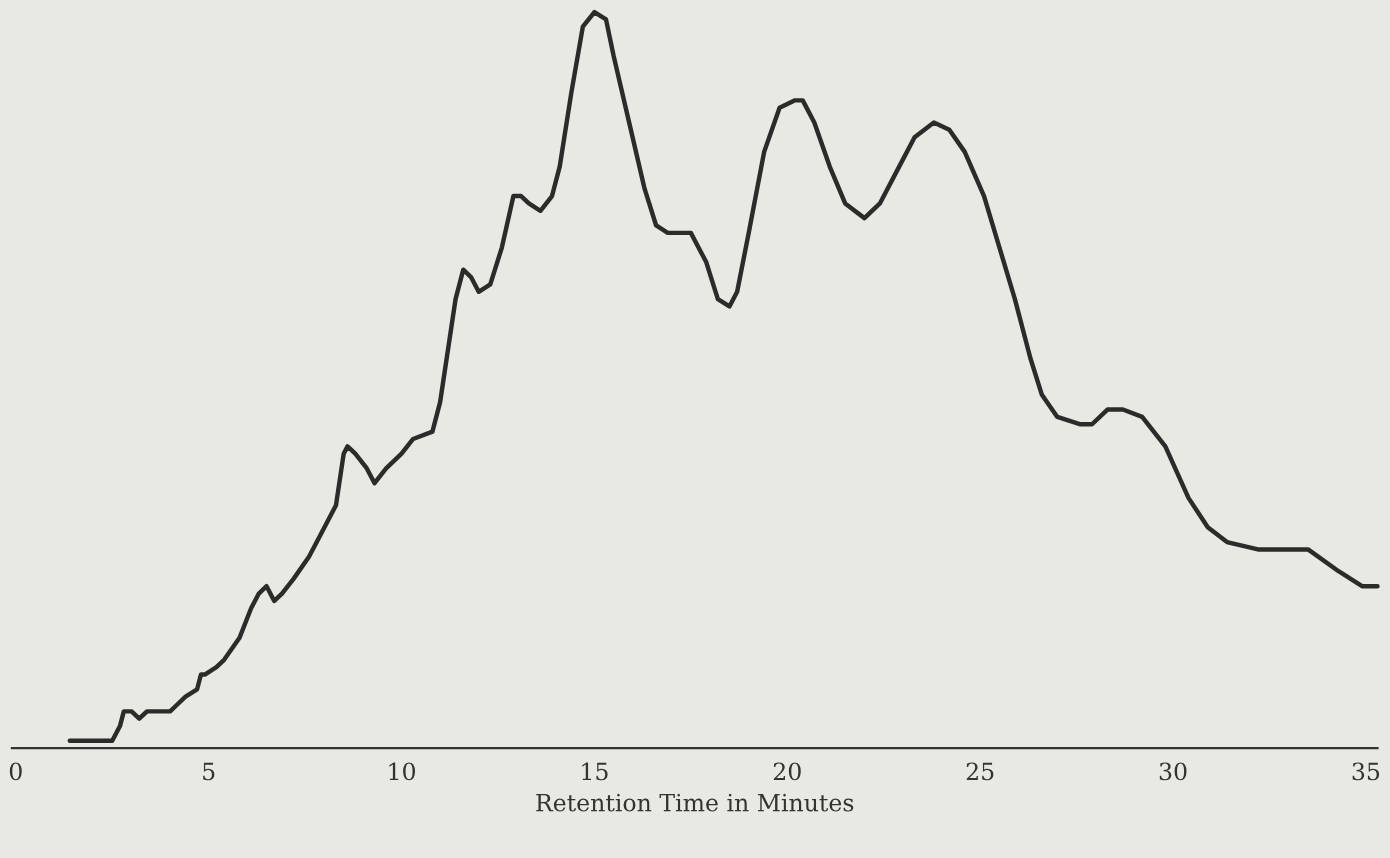 This screenshot has width=1390, height=858. What do you see at coordinates (1173, 771) in the screenshot?
I see `x-tick-label: 30` at bounding box center [1173, 771].